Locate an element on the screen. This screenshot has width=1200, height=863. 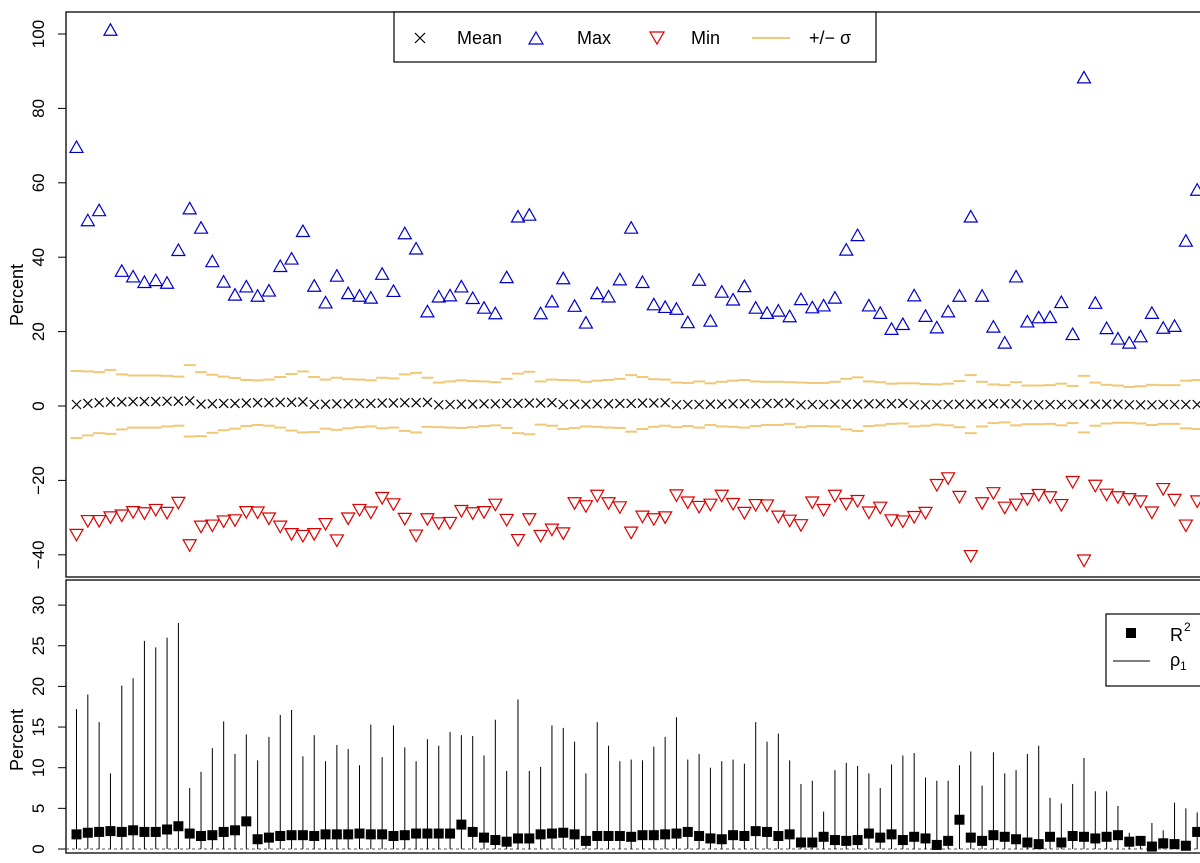
legend-r2-superscript: 2 is located at coordinates (1187, 627).